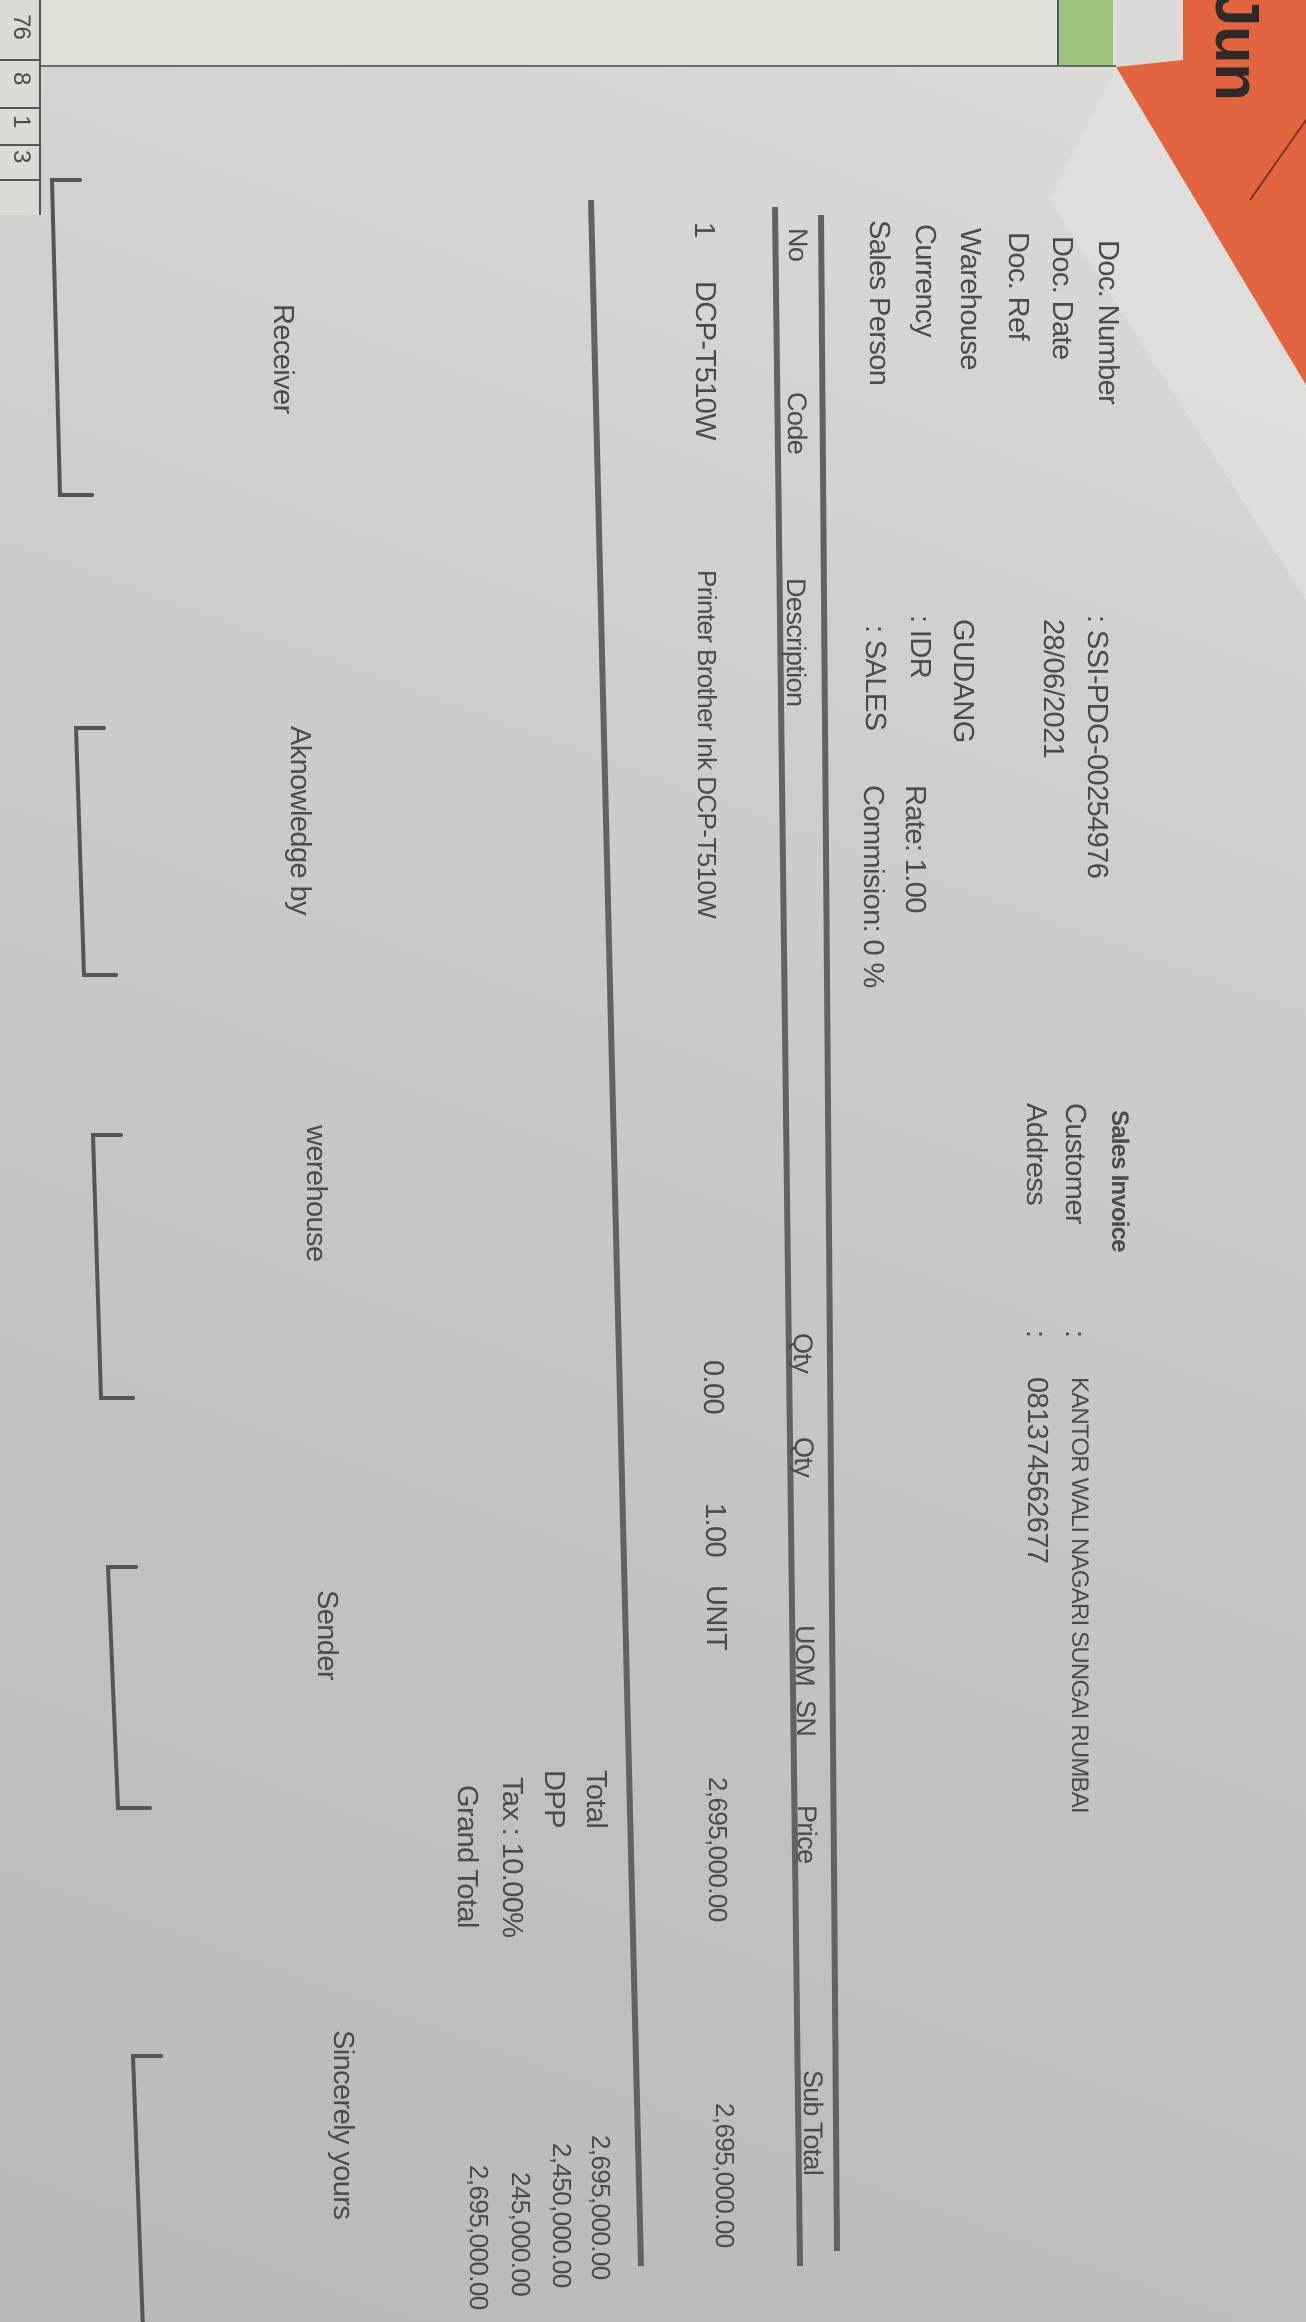 The height and width of the screenshot is (2322, 1306). Describe the element at coordinates (787, 1236) in the screenshot. I see `table-header-rule` at that location.